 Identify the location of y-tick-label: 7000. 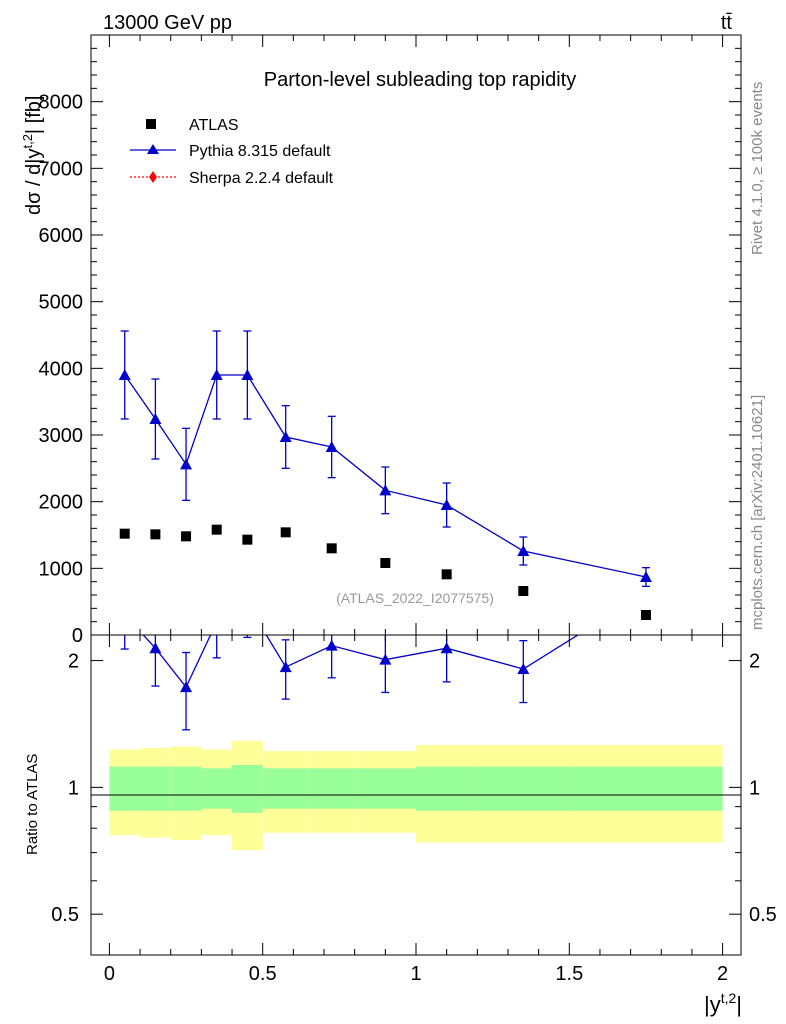
(61, 169).